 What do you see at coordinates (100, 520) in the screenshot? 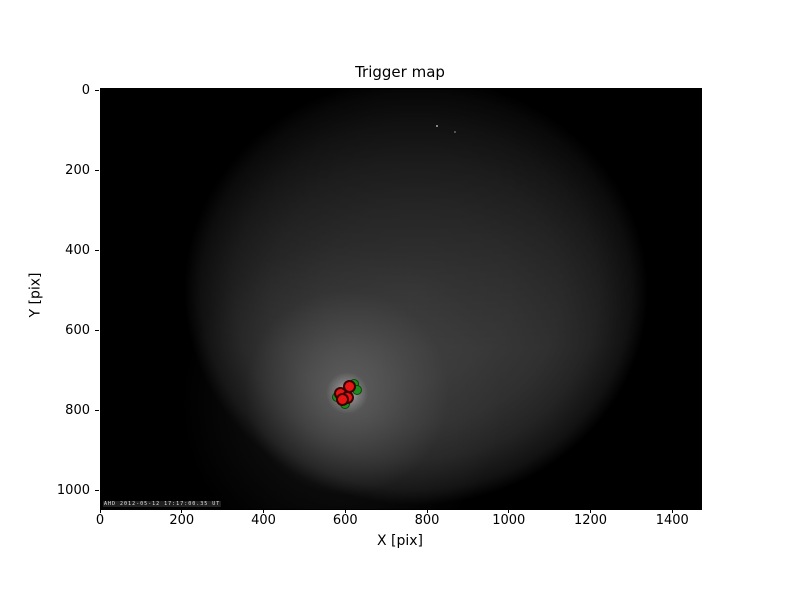
I see `x-tick-label: 0` at bounding box center [100, 520].